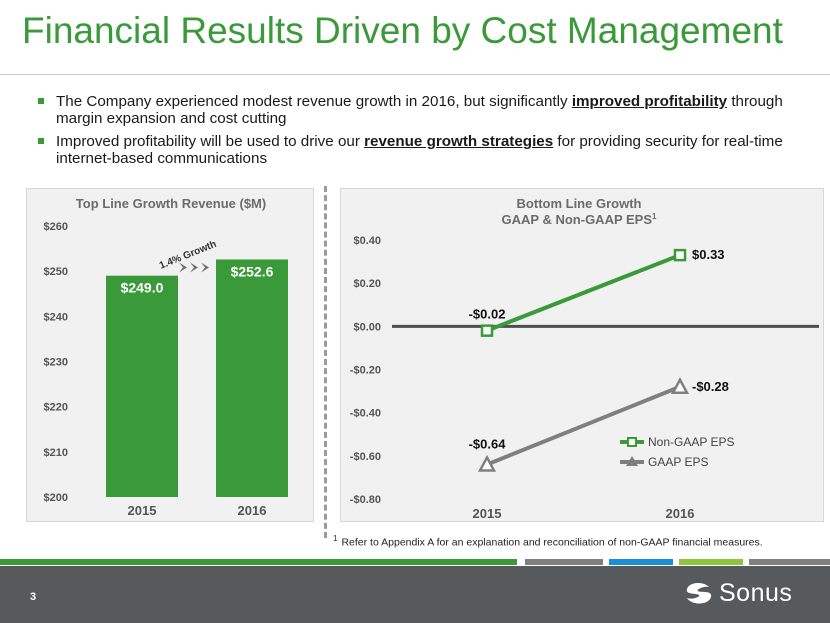 The width and height of the screenshot is (830, 623). What do you see at coordinates (367, 241) in the screenshot?
I see `line-y-tick-label: $0.40` at bounding box center [367, 241].